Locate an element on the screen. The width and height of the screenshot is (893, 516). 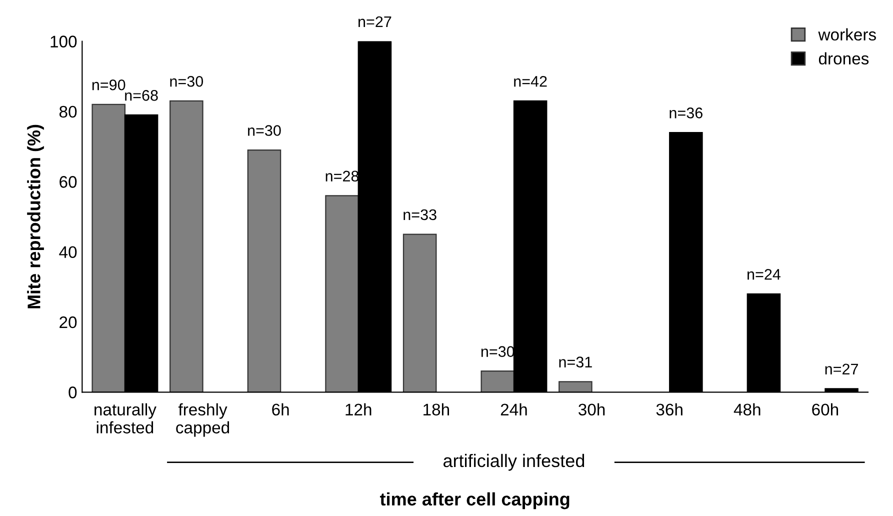
y-tick-label: 60 is located at coordinates (68, 182).